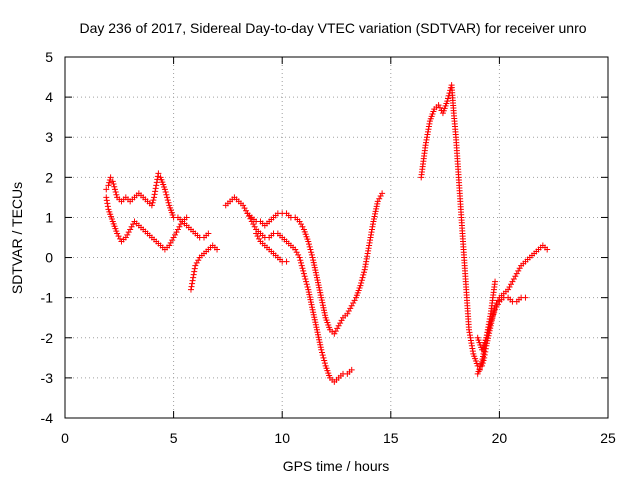 The height and width of the screenshot is (480, 640). What do you see at coordinates (47, 418) in the screenshot?
I see `y-tick-label: -4` at bounding box center [47, 418].